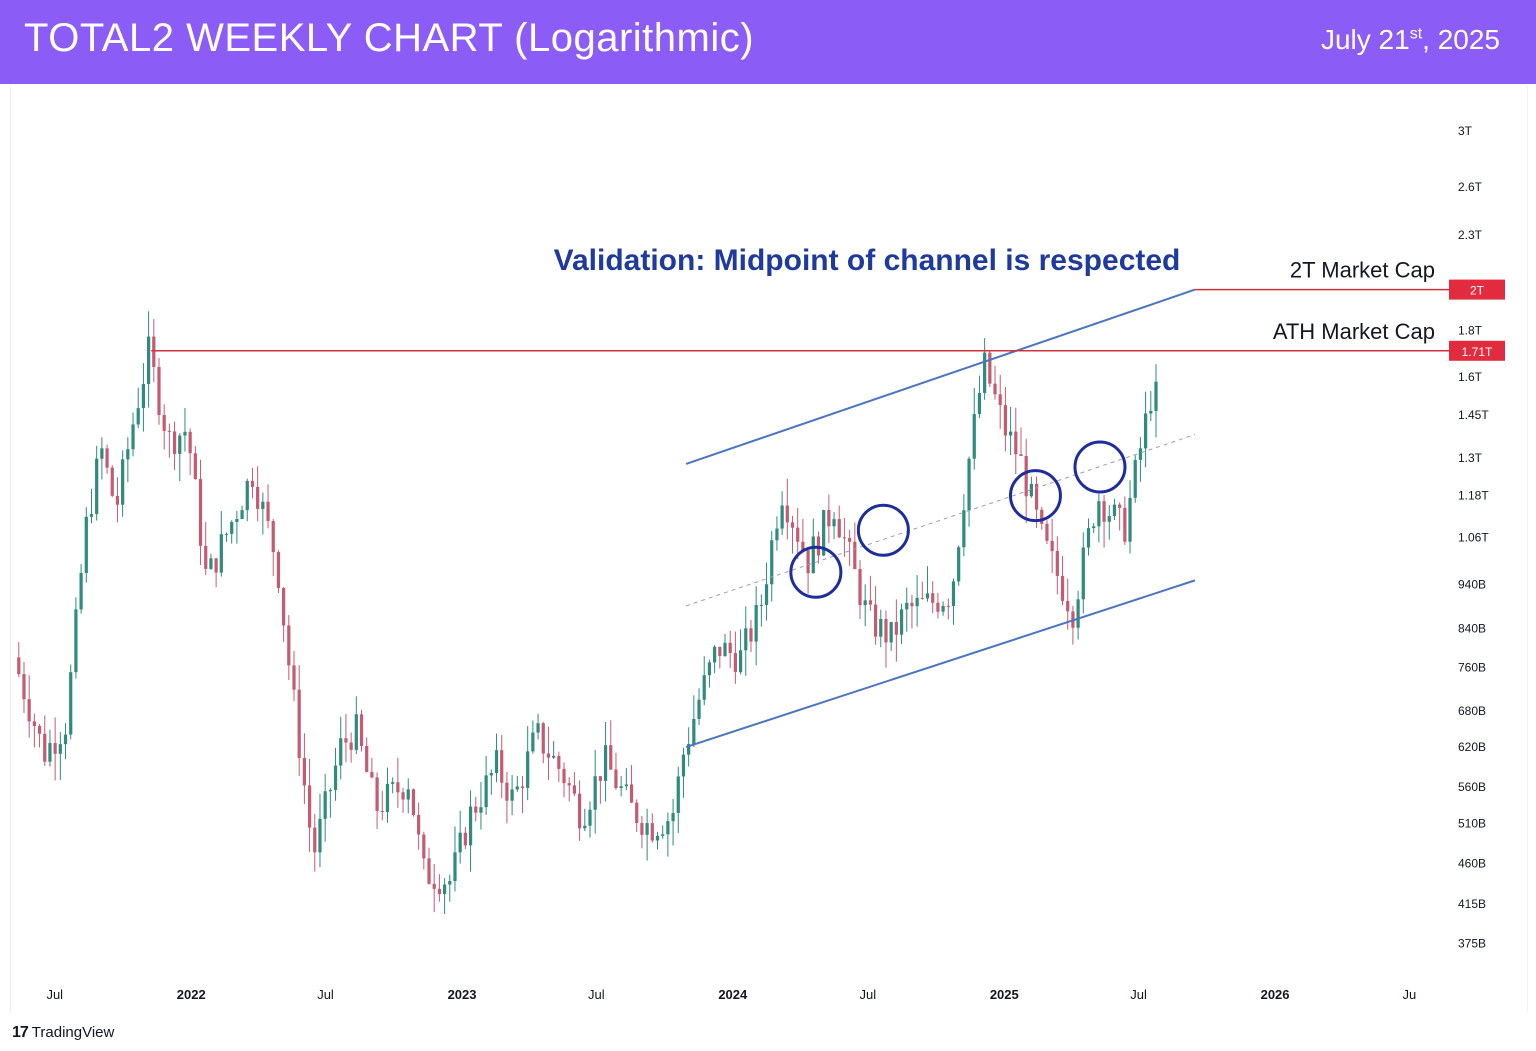 The width and height of the screenshot is (1536, 1051). I want to click on y-tick-label: 940B, so click(1472, 584).